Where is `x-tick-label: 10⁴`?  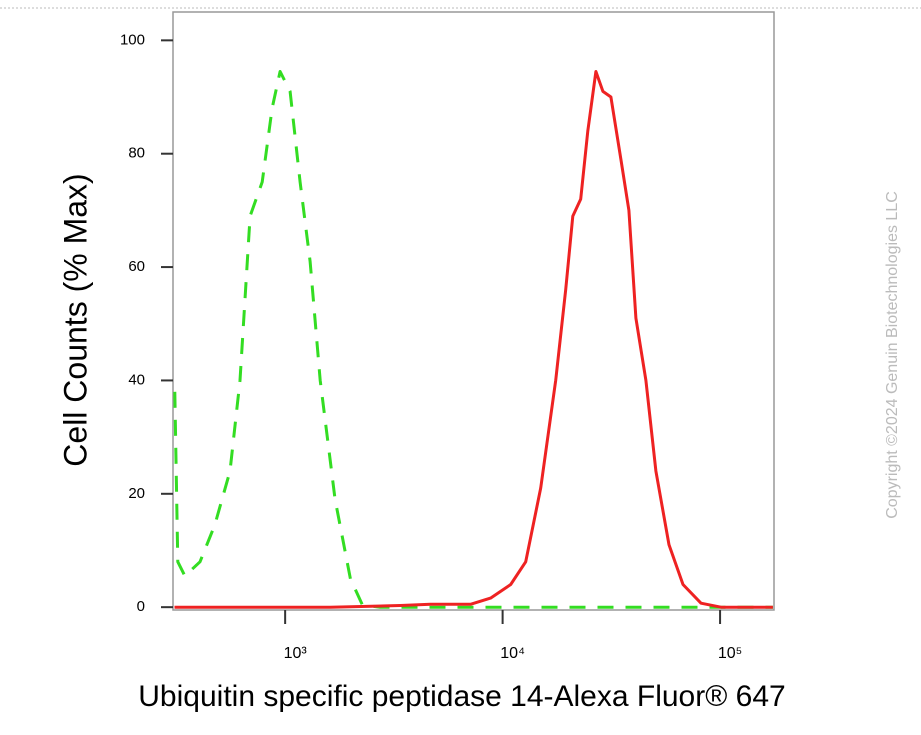 x-tick-label: 10⁴ is located at coordinates (512, 653).